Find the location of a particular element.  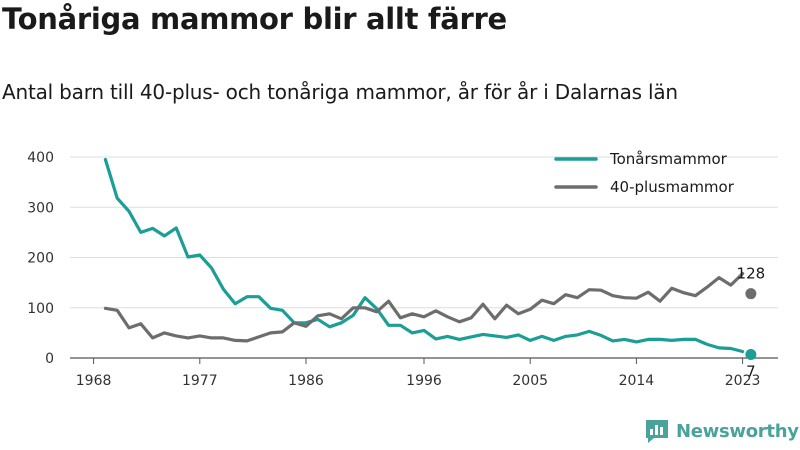

brand-name: Newsworthy is located at coordinates (737, 431).